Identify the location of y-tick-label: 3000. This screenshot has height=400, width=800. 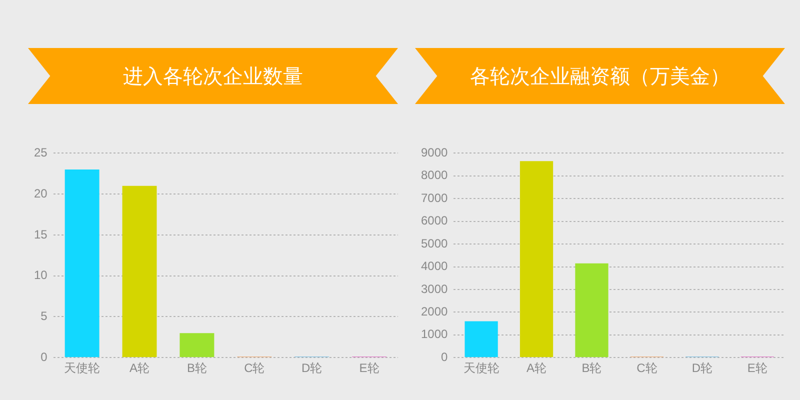
(434, 289).